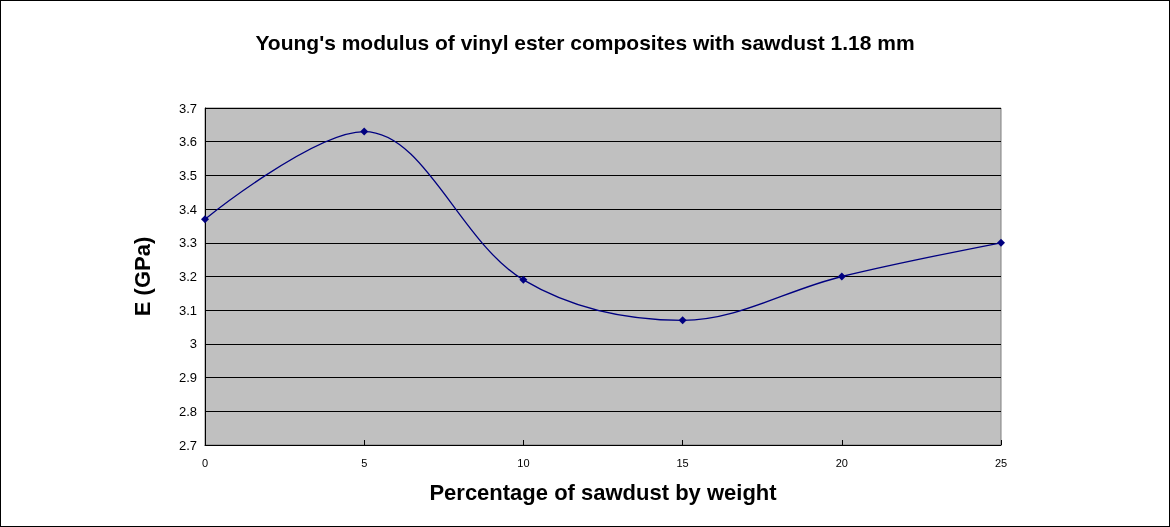  Describe the element at coordinates (585, 42) in the screenshot. I see `chart-title: Young's modulus of vinyl ester composites with sawdust 1.18 mm` at that location.